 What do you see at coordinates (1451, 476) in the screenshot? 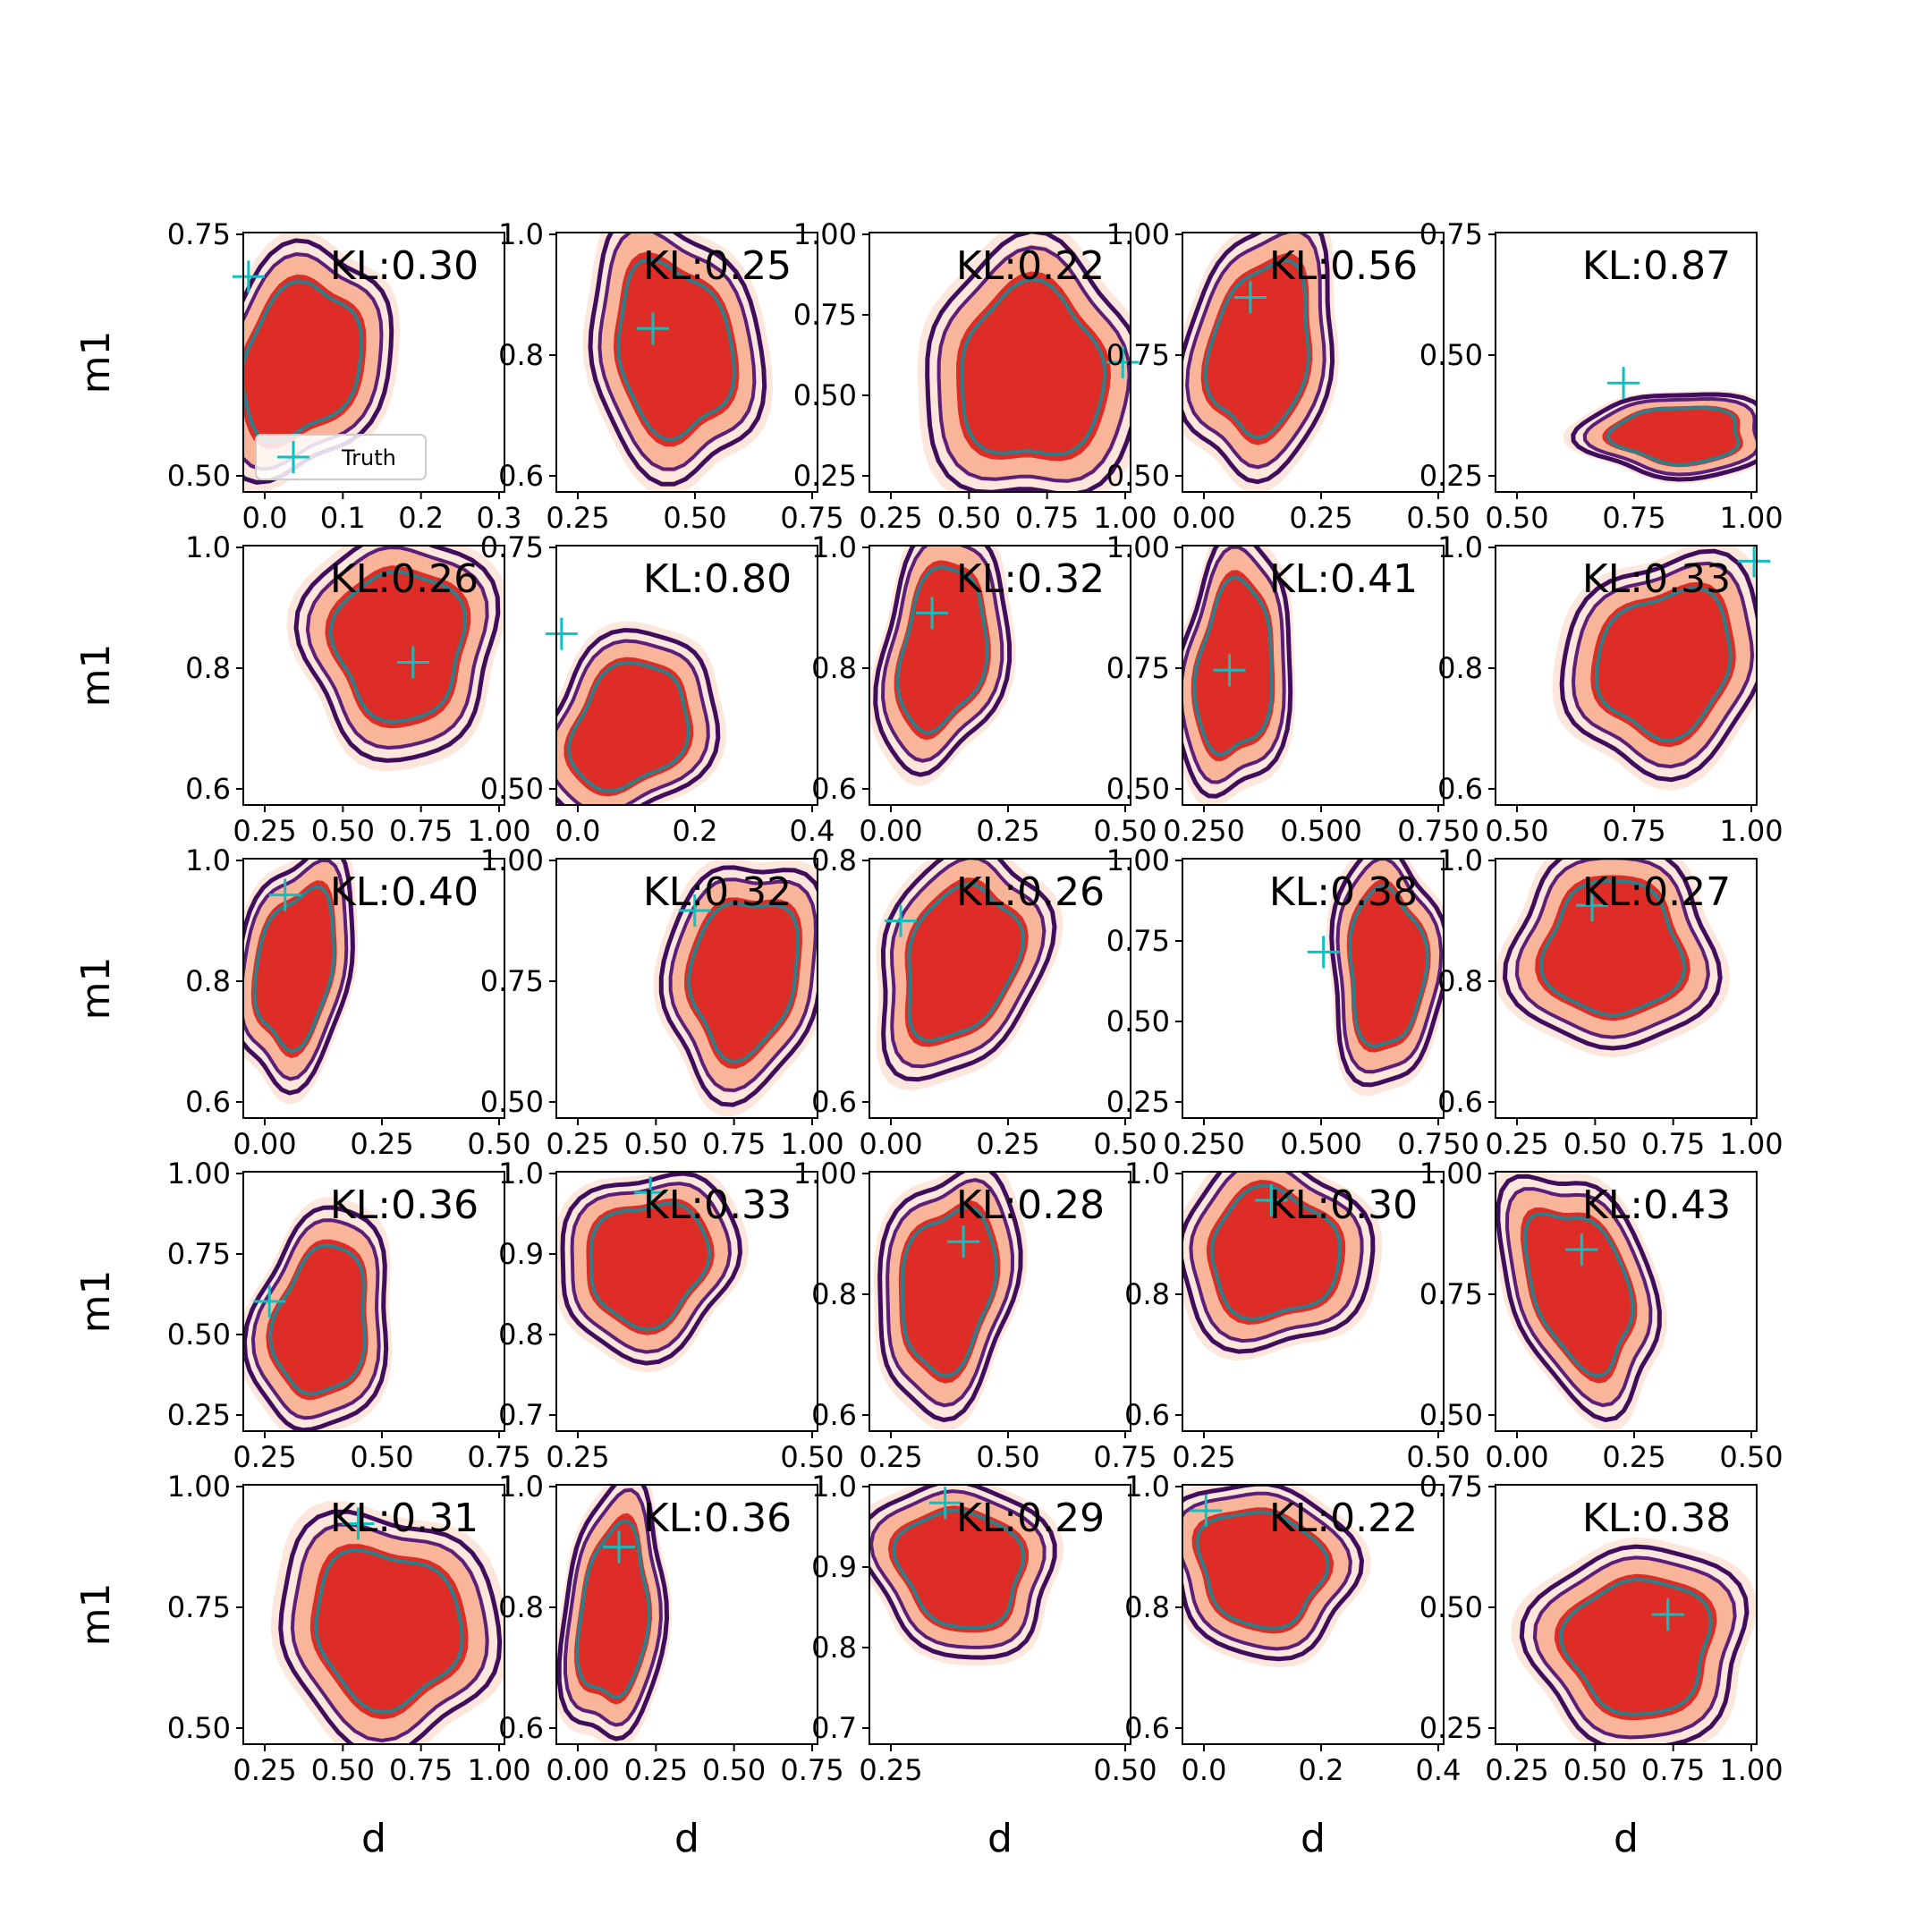
I see `y-tick-label: 0.25` at bounding box center [1451, 476].